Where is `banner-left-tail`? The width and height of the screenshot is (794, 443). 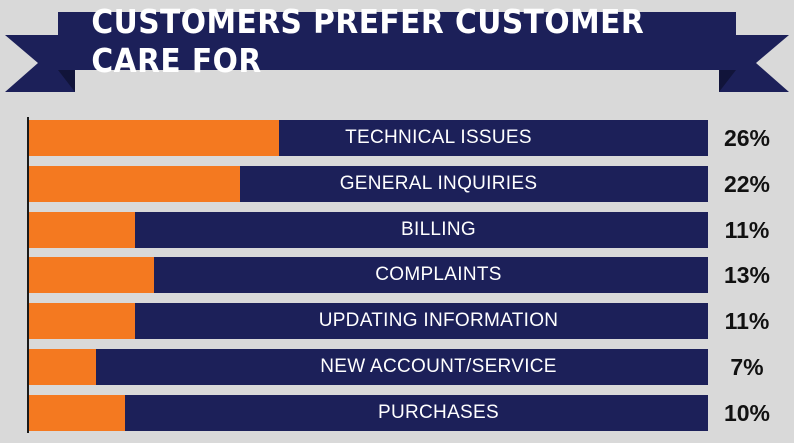 banner-left-tail is located at coordinates (40, 63).